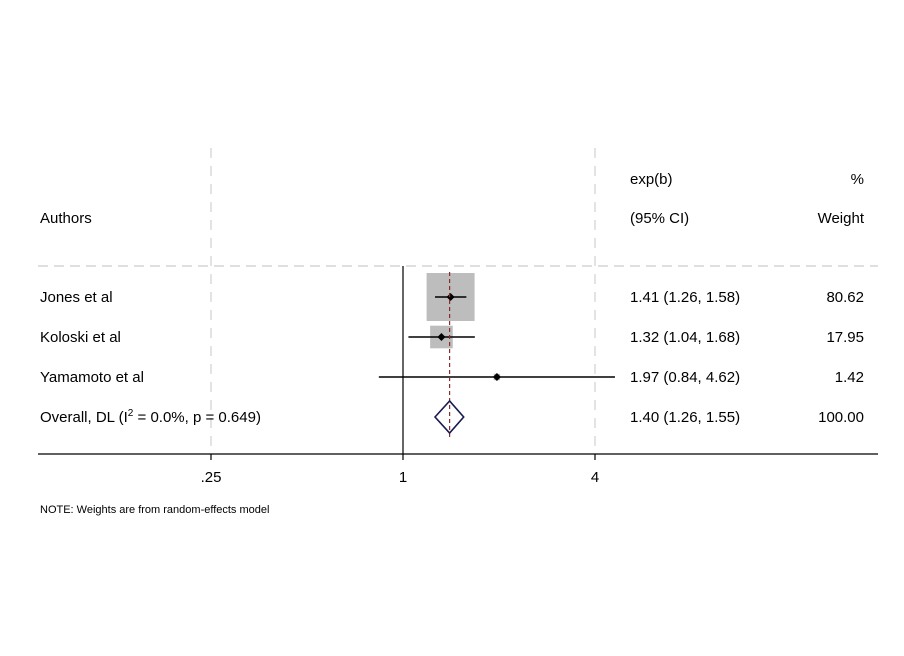  Describe the element at coordinates (211, 477) in the screenshot. I see `x-tick-label-0: .25` at that location.